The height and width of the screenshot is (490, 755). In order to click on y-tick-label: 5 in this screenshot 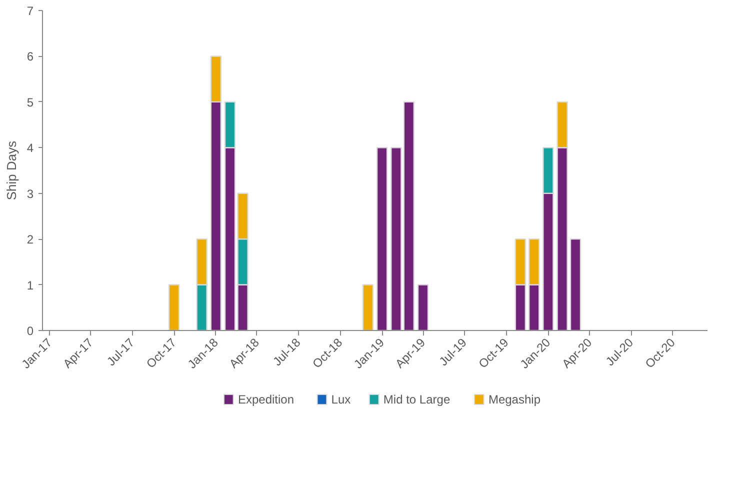, I will do `click(30, 102)`.